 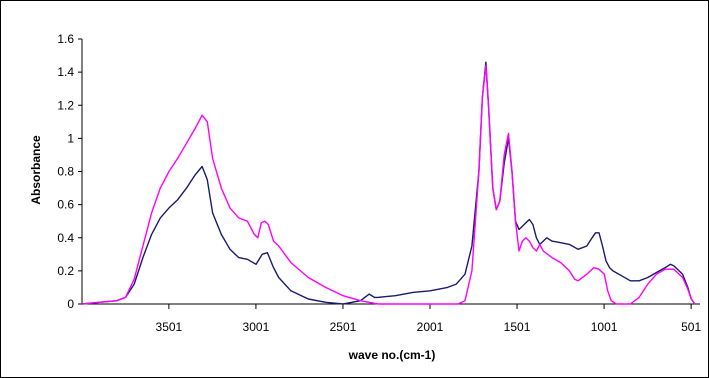 I want to click on x-tick-label: 2001, so click(x=430, y=327).